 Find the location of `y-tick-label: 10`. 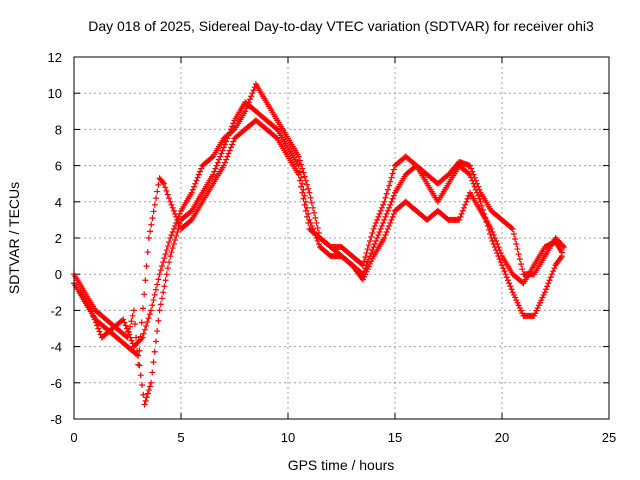

y-tick-label: 10 is located at coordinates (55, 93).